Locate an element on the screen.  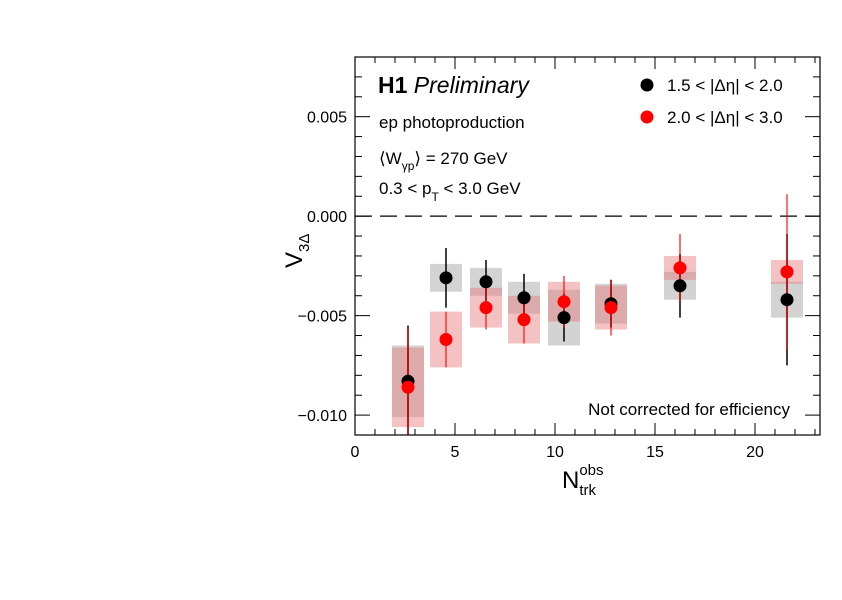
data-points is located at coordinates (597, 327).